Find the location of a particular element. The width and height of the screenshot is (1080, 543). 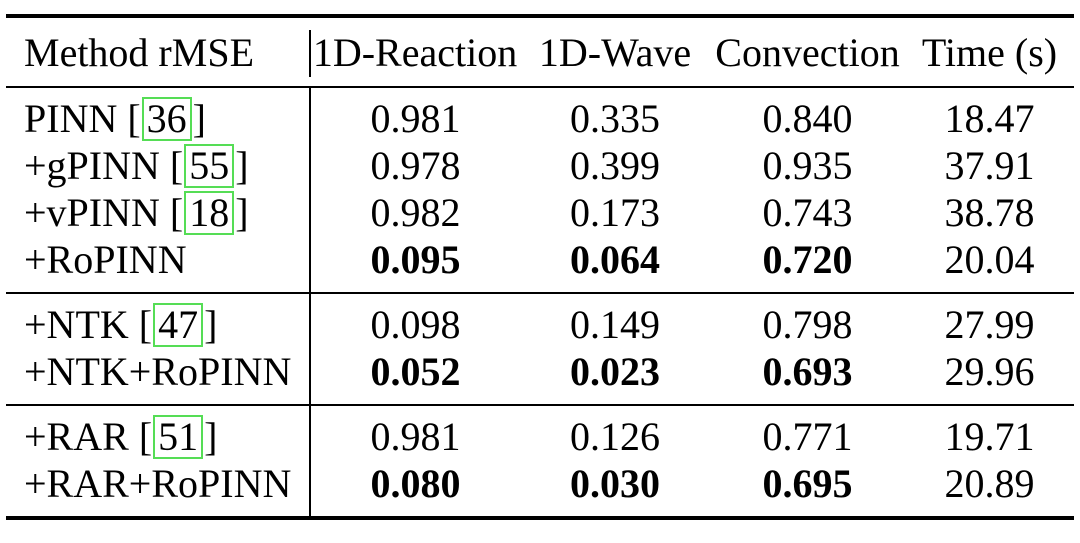

method-label: +RAR [51] is located at coordinates (158, 432).